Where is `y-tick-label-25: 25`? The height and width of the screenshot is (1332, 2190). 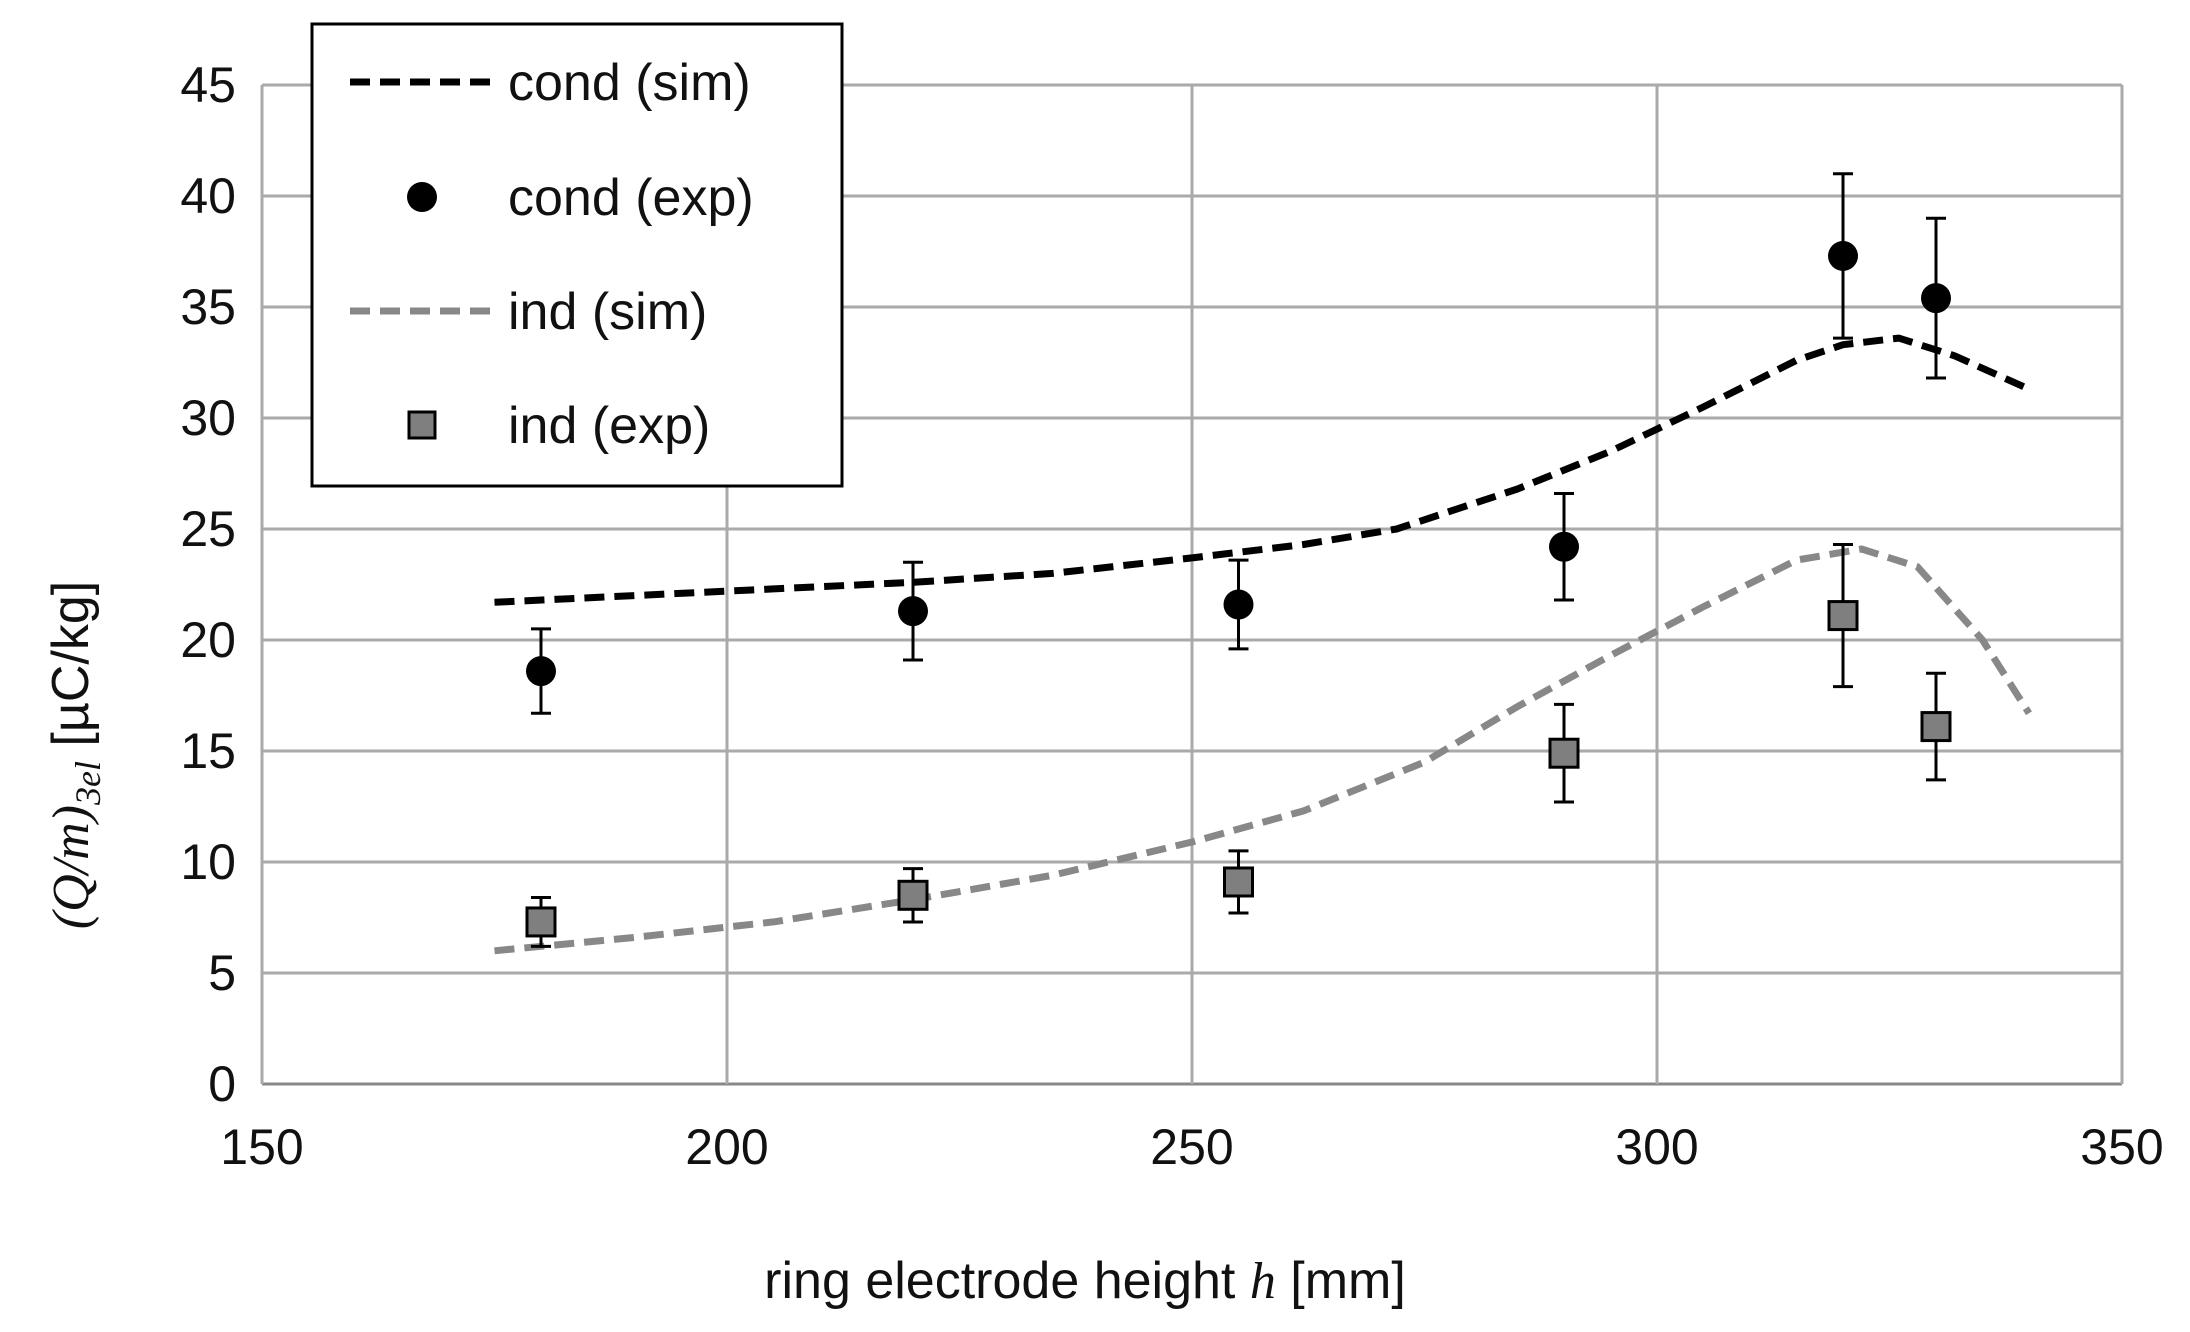 y-tick-label-25: 25 is located at coordinates (208, 529).